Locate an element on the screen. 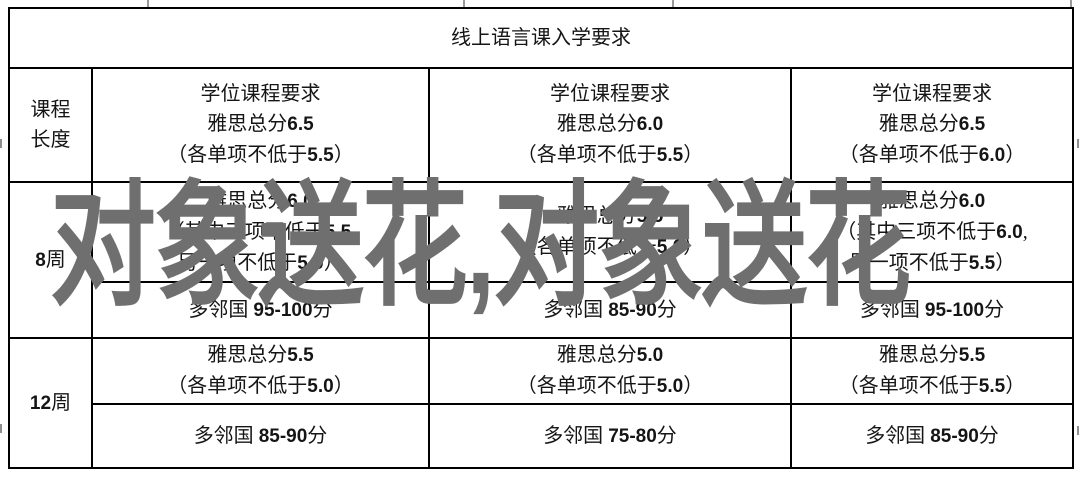 The width and height of the screenshot is (1080, 485). ielts-cell-8w-col1: 雅思总分6.0 （其中三项不低于5.5, 另一项不低于5.0） is located at coordinates (260, 232).